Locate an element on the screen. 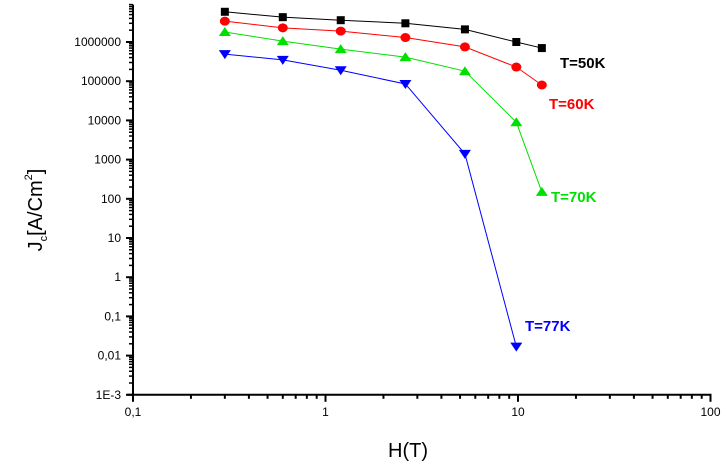  y-axis-title-rest: [A/Cm is located at coordinates (36, 208).